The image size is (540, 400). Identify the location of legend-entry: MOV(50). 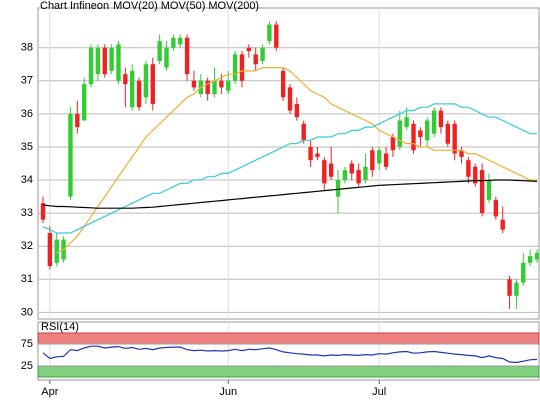
(183, 6).